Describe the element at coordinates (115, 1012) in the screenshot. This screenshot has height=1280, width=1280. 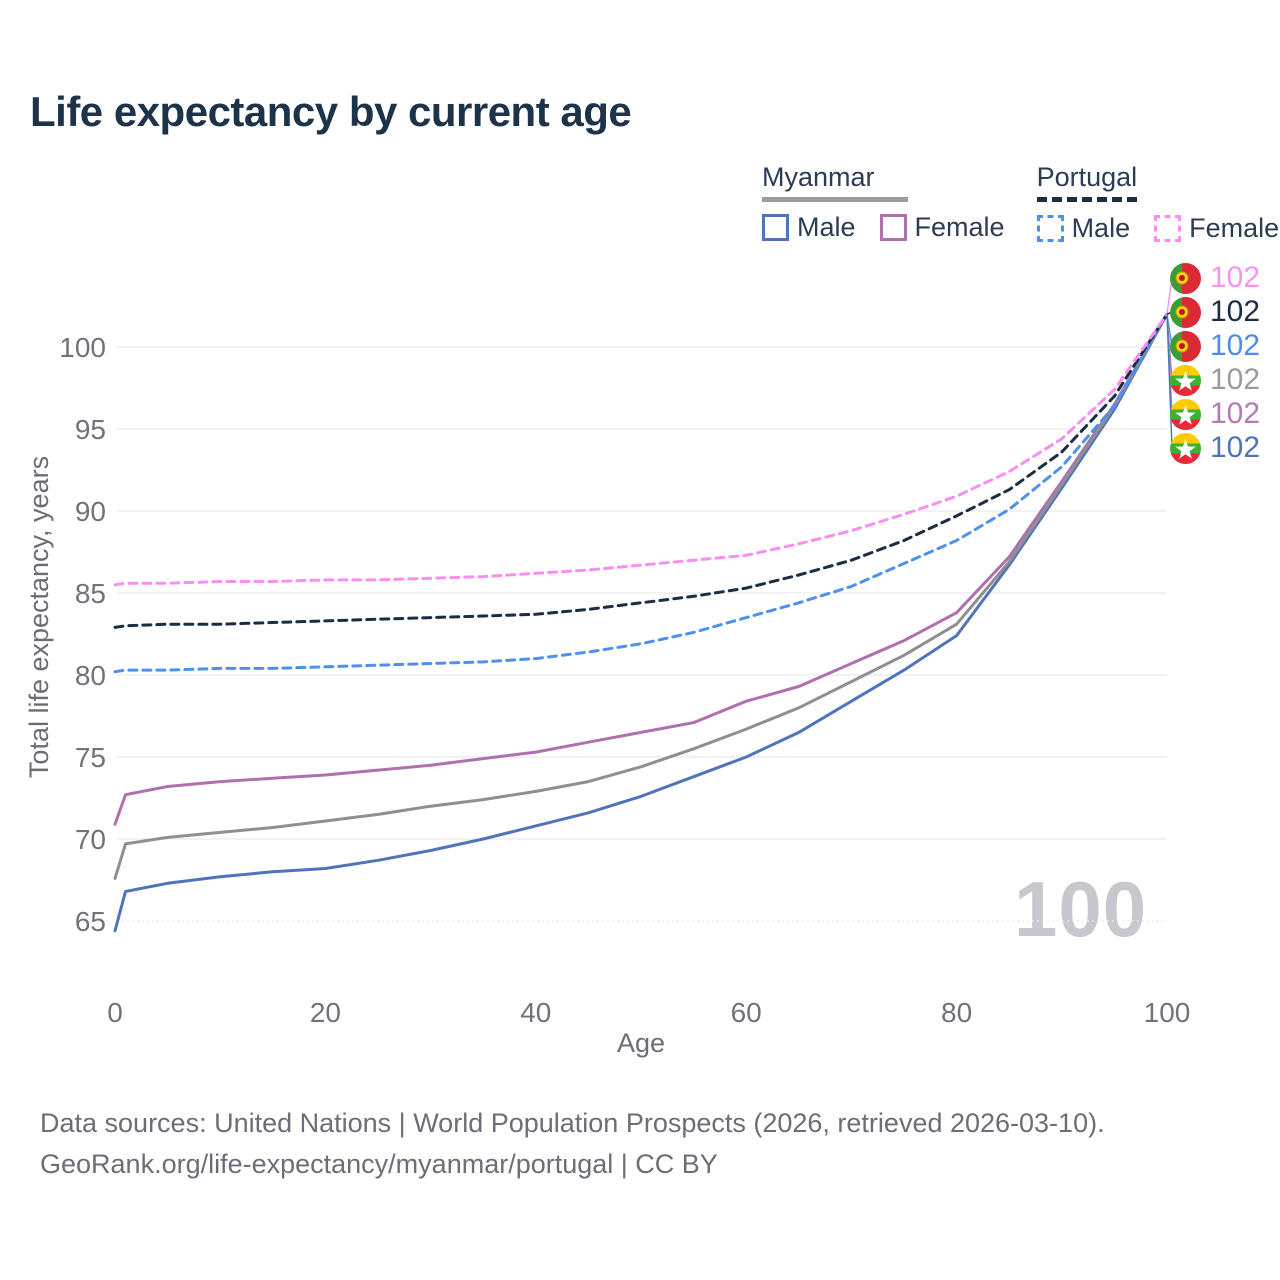
I see `x-tick-label: 0` at that location.